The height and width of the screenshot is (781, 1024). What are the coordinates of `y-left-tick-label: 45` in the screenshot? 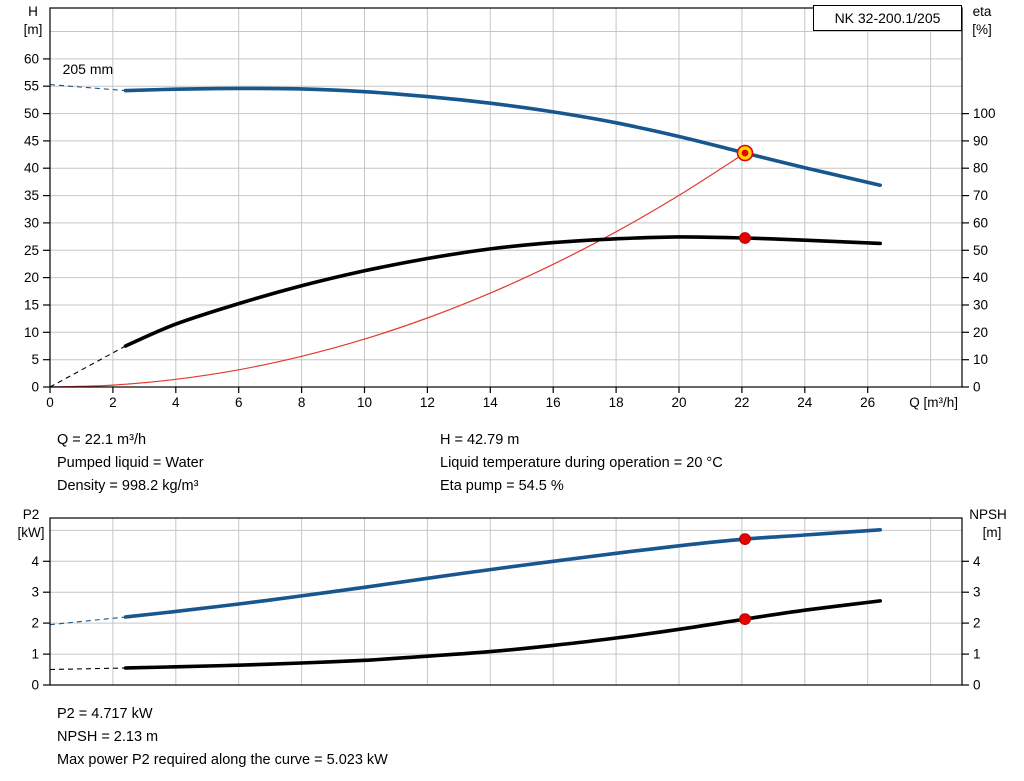 It's located at (31, 140).